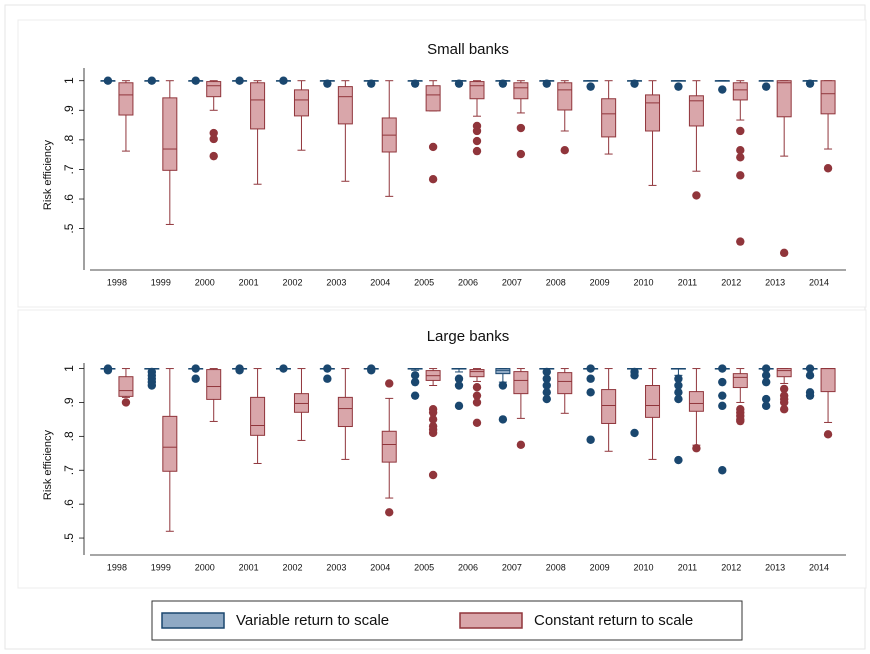 The width and height of the screenshot is (870, 654). I want to click on x-tick-label: 2003, so click(336, 567).